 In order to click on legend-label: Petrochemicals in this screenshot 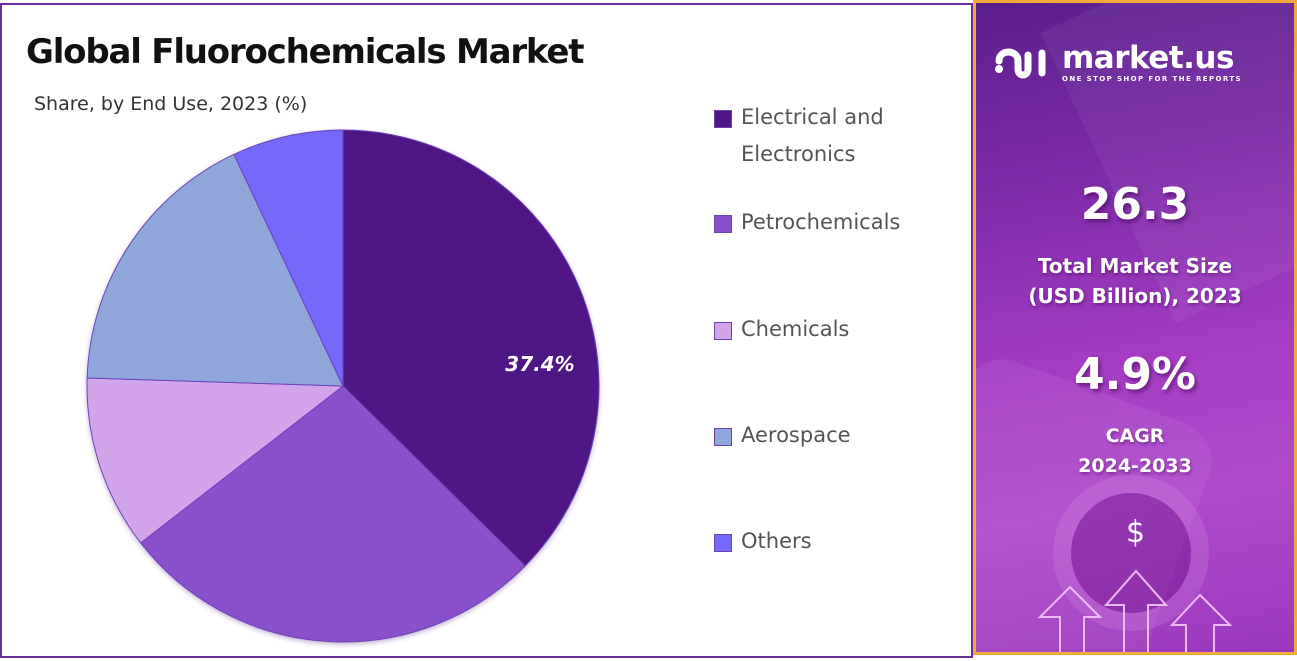, I will do `click(821, 222)`.